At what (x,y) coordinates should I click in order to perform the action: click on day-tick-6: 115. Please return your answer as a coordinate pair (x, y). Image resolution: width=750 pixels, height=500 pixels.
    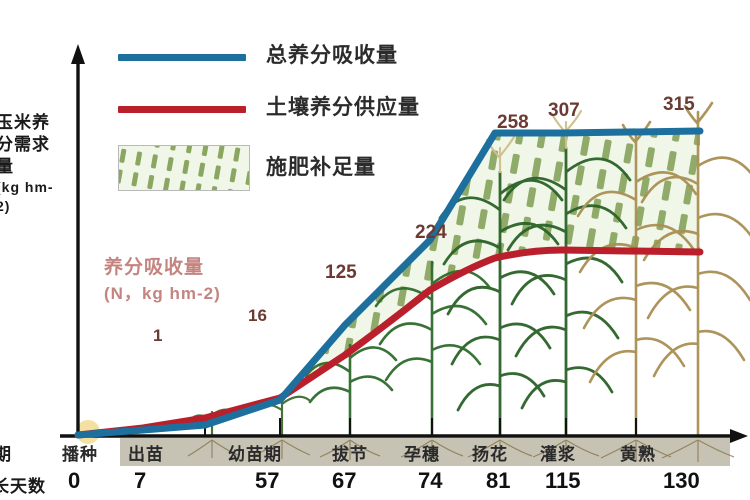
    Looking at the image, I should click on (563, 480).